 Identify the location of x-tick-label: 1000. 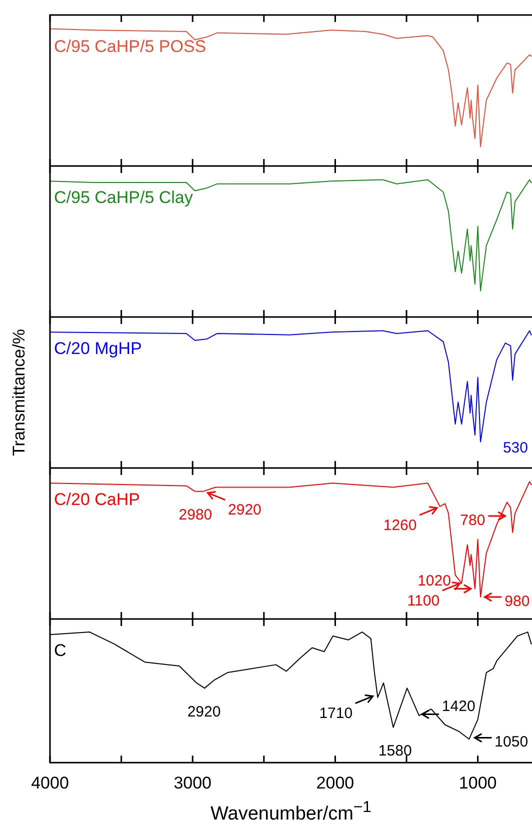
(477, 782).